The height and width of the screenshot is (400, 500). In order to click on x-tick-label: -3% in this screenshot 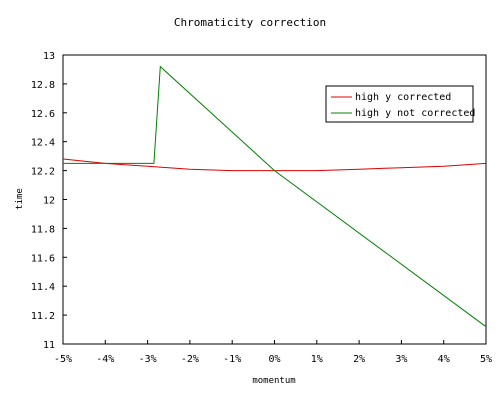, I will do `click(148, 359)`.